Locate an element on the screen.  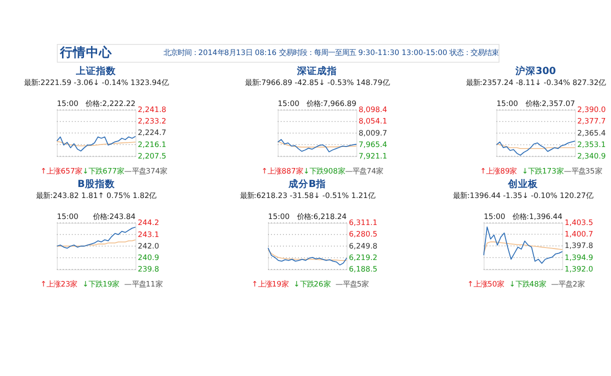
chart-subtitle: 最新:2221.59 -3.06↓ -0.14% 1323.94亿 is located at coordinates (96, 83).